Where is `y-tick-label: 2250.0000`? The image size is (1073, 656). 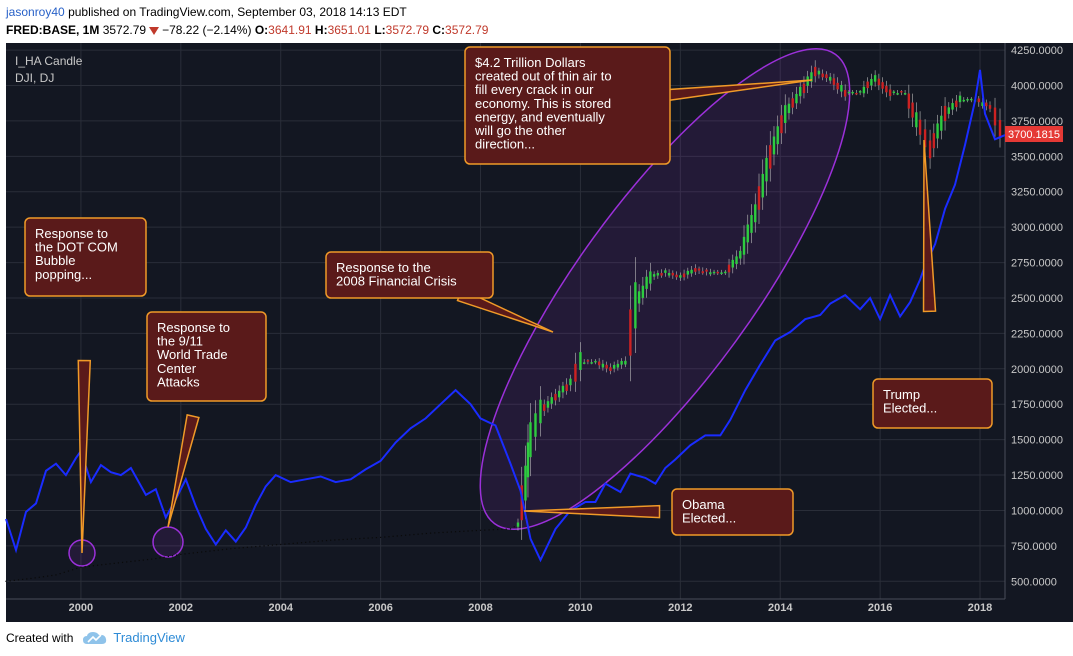 y-tick-label: 2250.0000 is located at coordinates (1037, 334).